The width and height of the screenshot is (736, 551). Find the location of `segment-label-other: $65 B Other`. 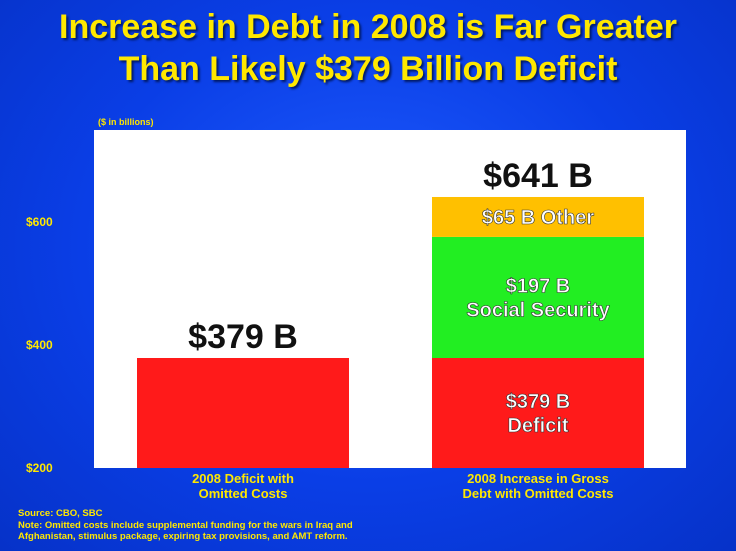

segment-label-other: $65 B Other is located at coordinates (538, 218).